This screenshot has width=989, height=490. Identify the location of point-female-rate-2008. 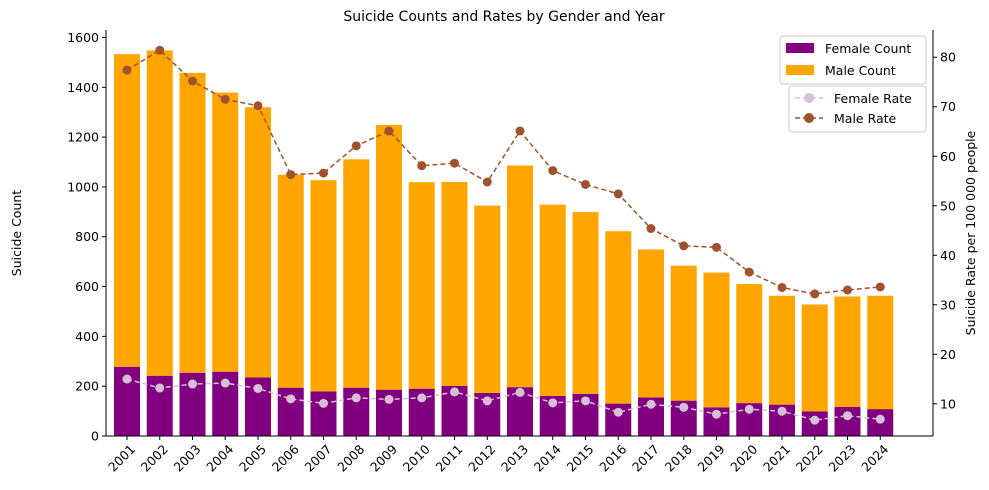
(356, 398).